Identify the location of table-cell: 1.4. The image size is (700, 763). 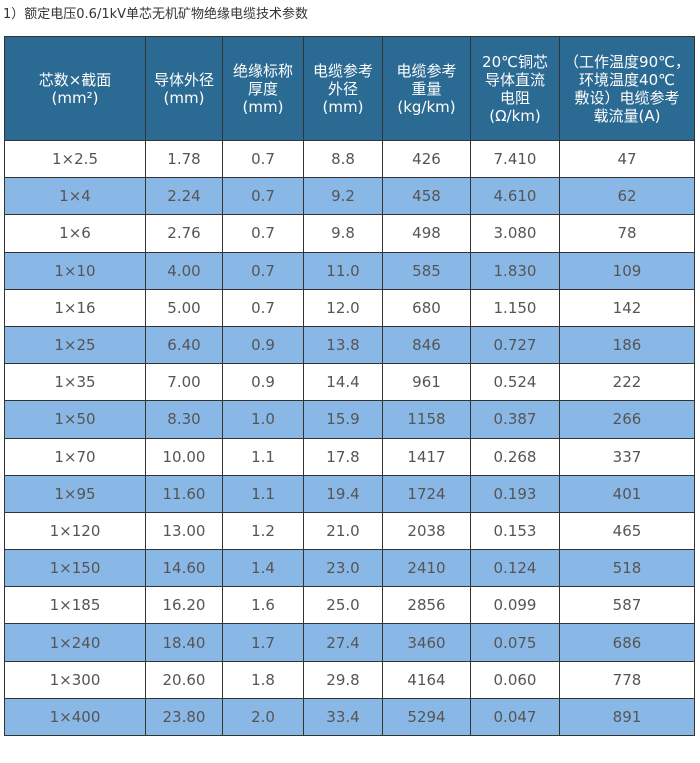
(263, 568).